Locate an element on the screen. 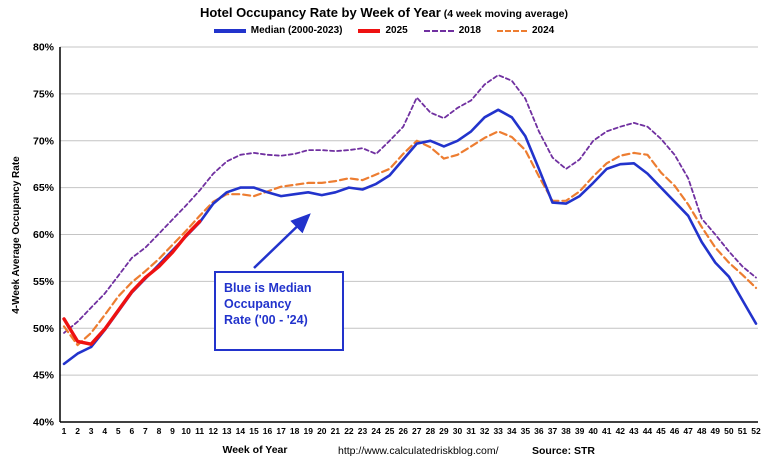  x-tick-label: 2 is located at coordinates (77, 431).